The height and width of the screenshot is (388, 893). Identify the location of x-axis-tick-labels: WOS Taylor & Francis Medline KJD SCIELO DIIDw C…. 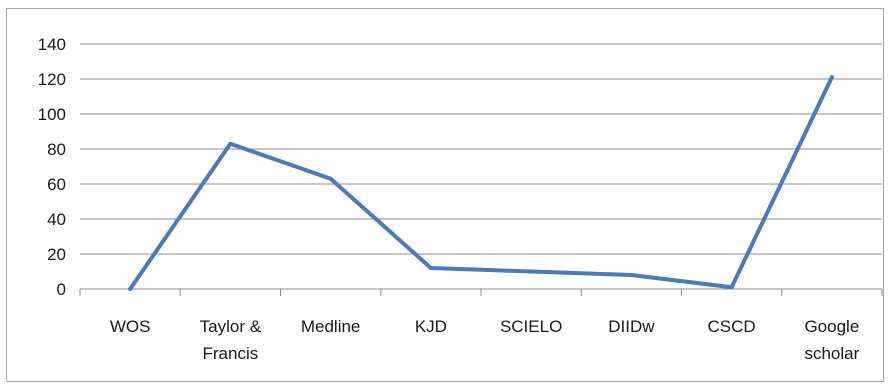
(485, 340).